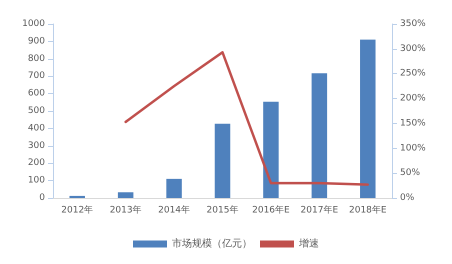 The width and height of the screenshot is (452, 264). Describe the element at coordinates (37, 111) in the screenshot. I see `y-tick-label: 500` at that location.